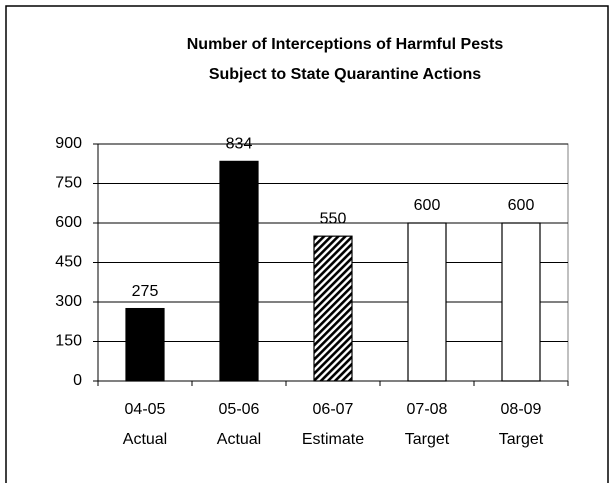  Describe the element at coordinates (68, 341) in the screenshot. I see `y-tick-label: 150` at that location.